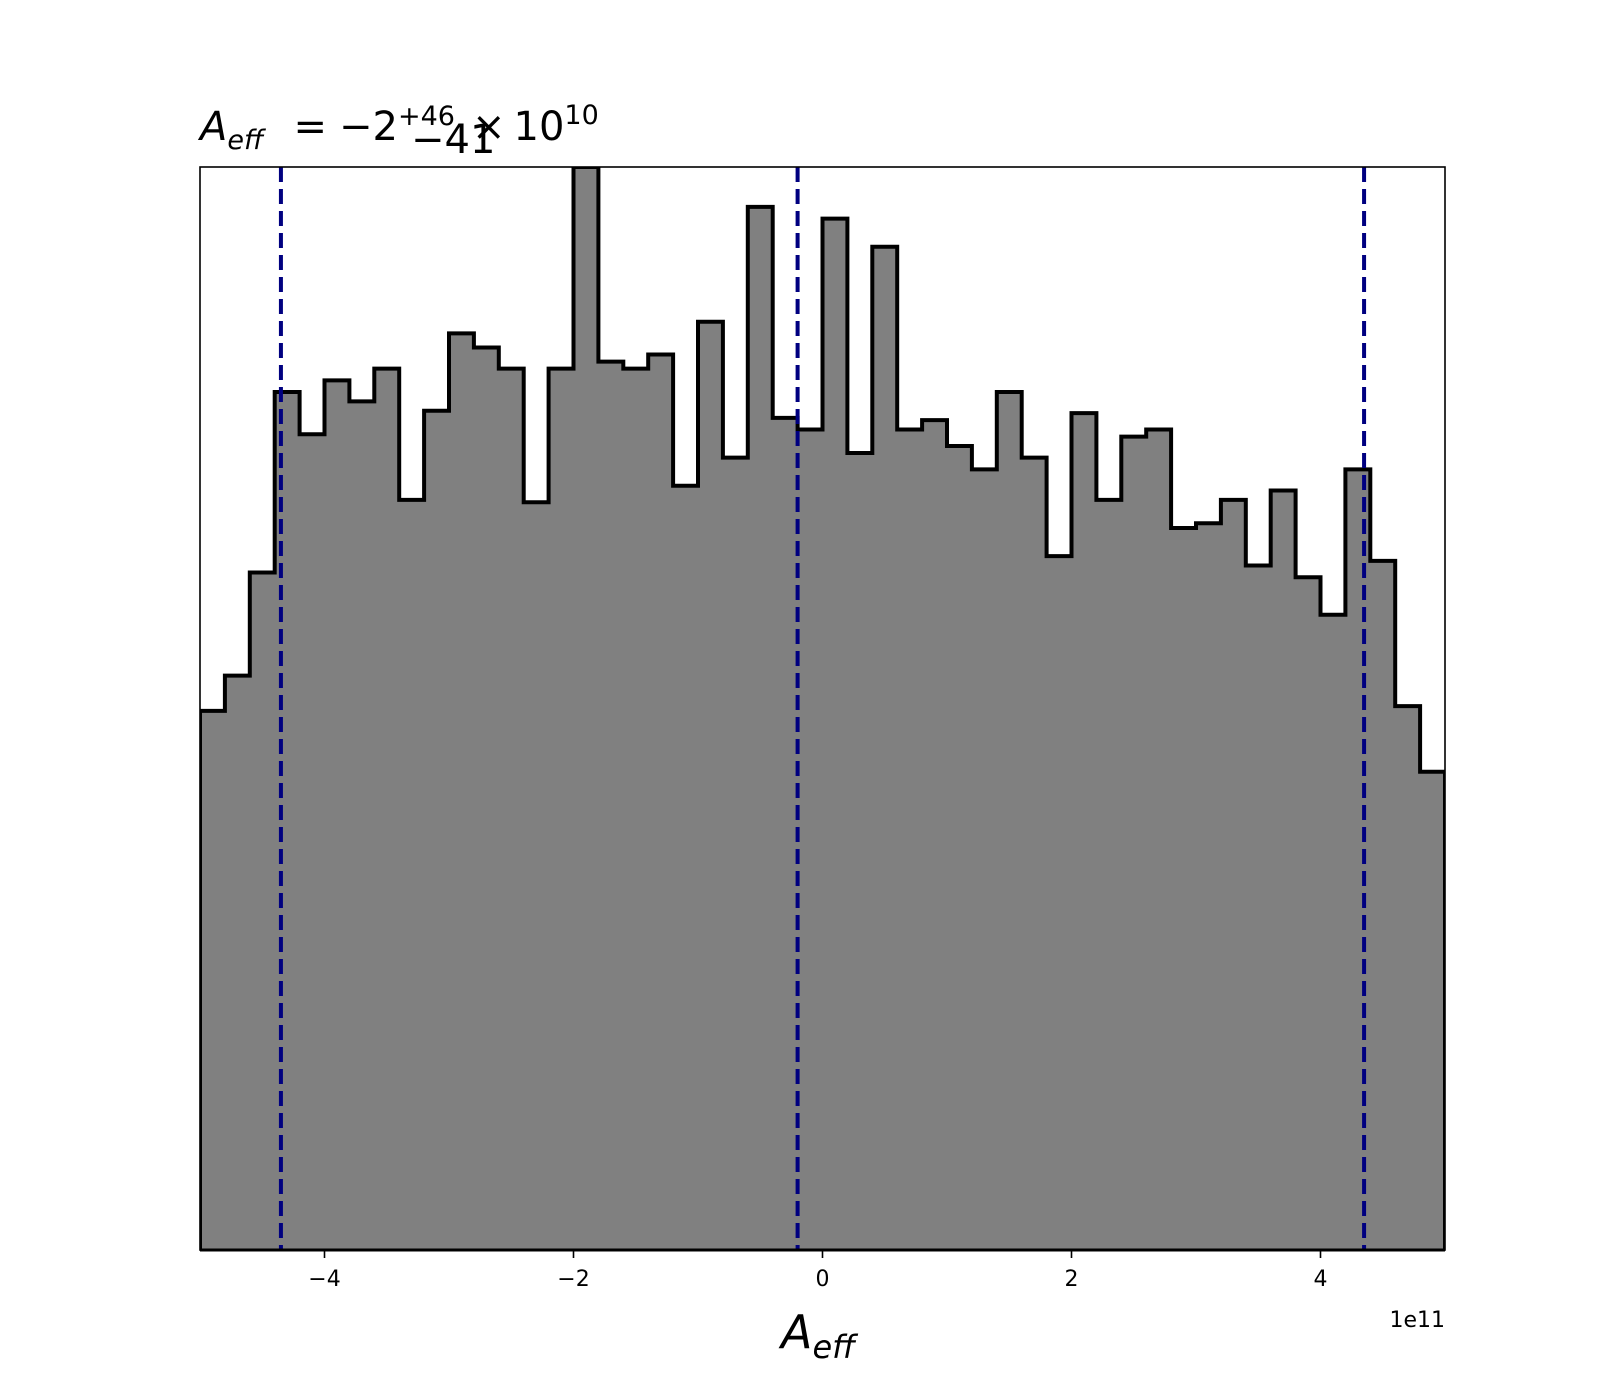 The width and height of the screenshot is (1600, 1400). I want to click on title-lower: −41, so click(453, 140).